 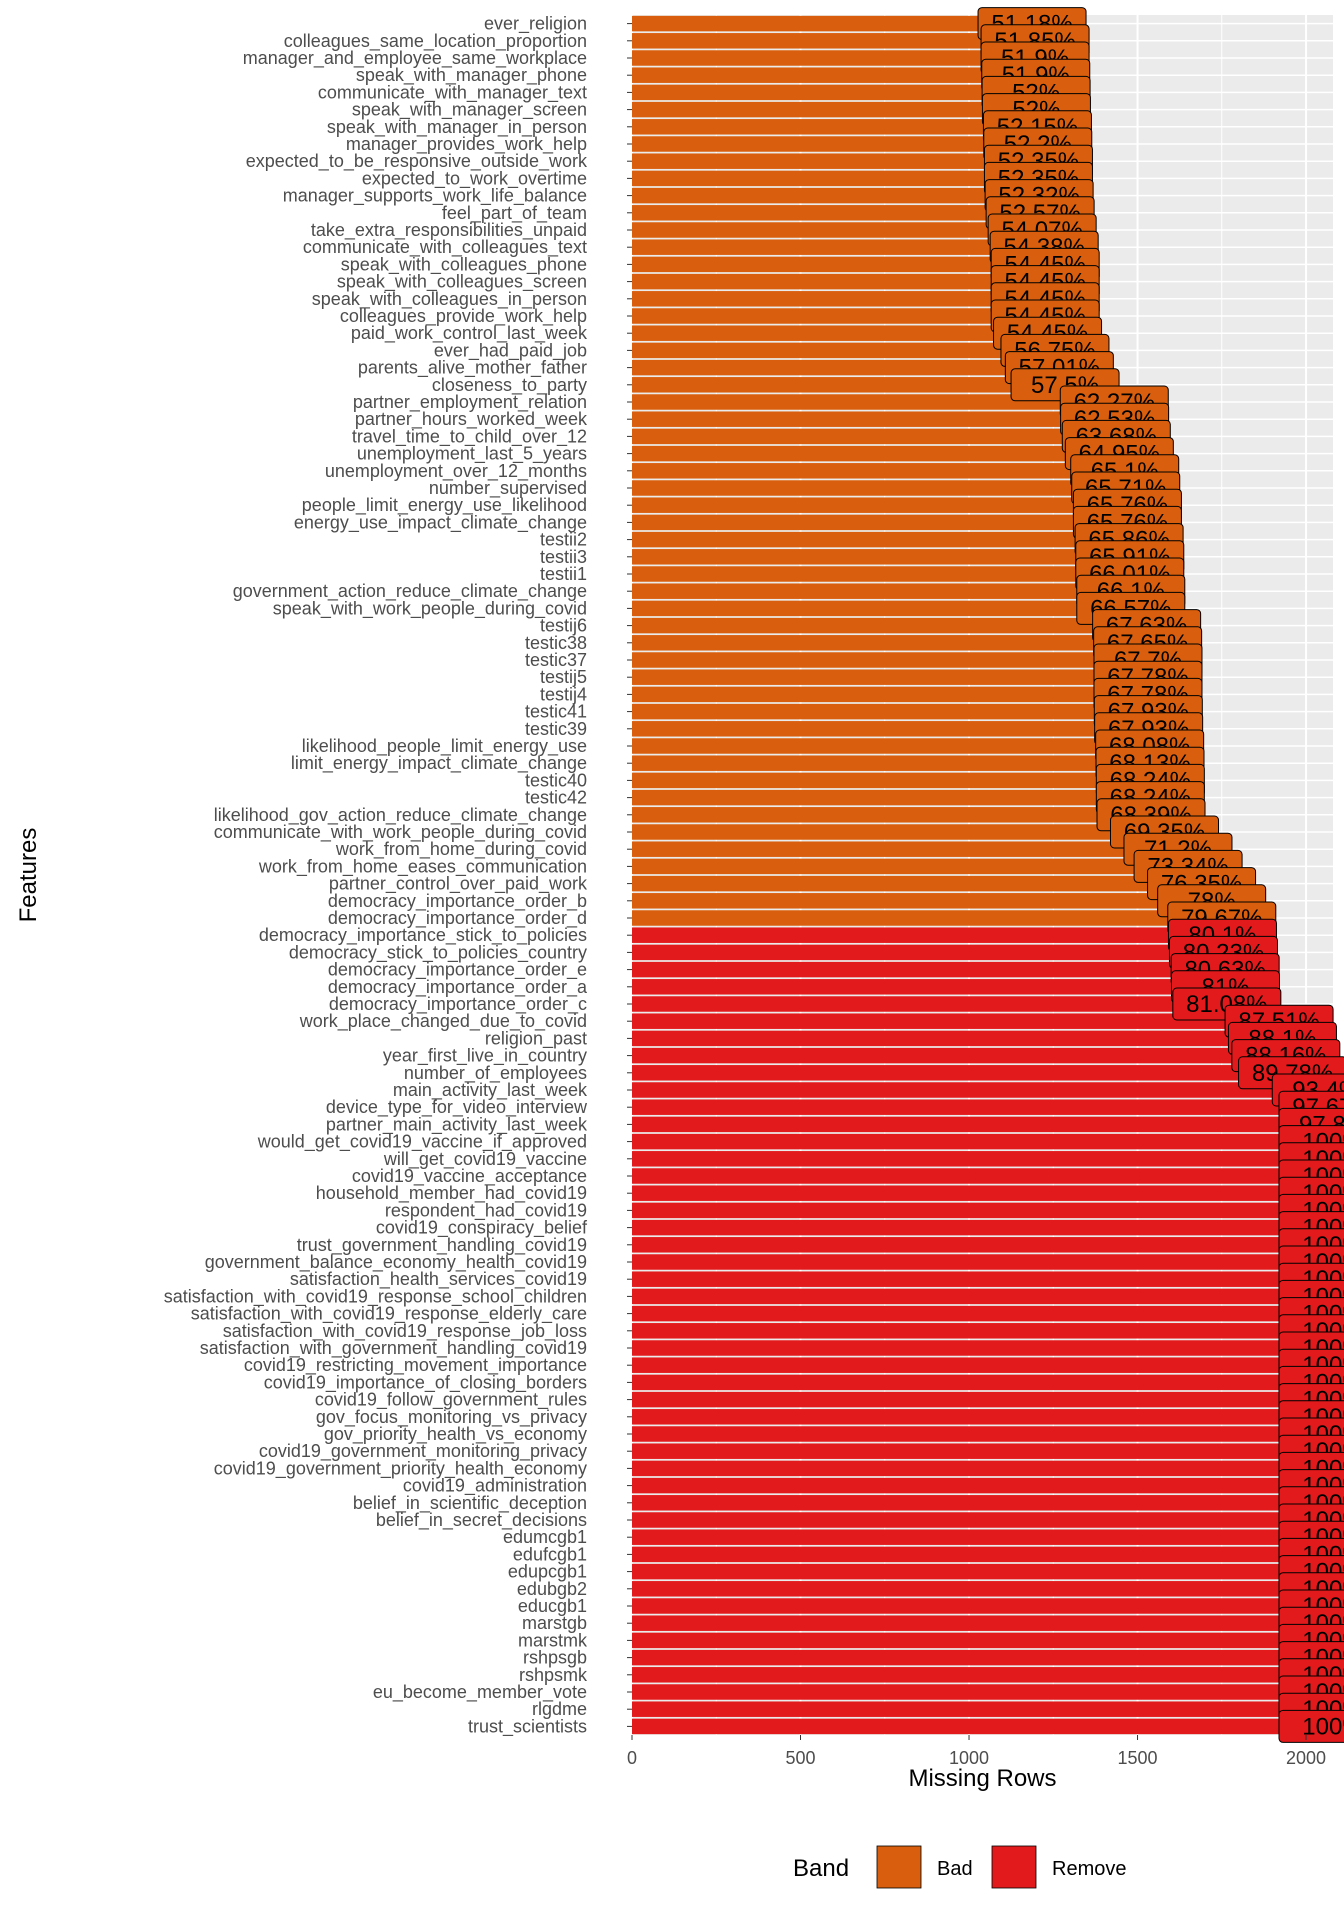 I want to click on y-tick-label: device_type_for_video_interview, so click(x=457, y=1107).